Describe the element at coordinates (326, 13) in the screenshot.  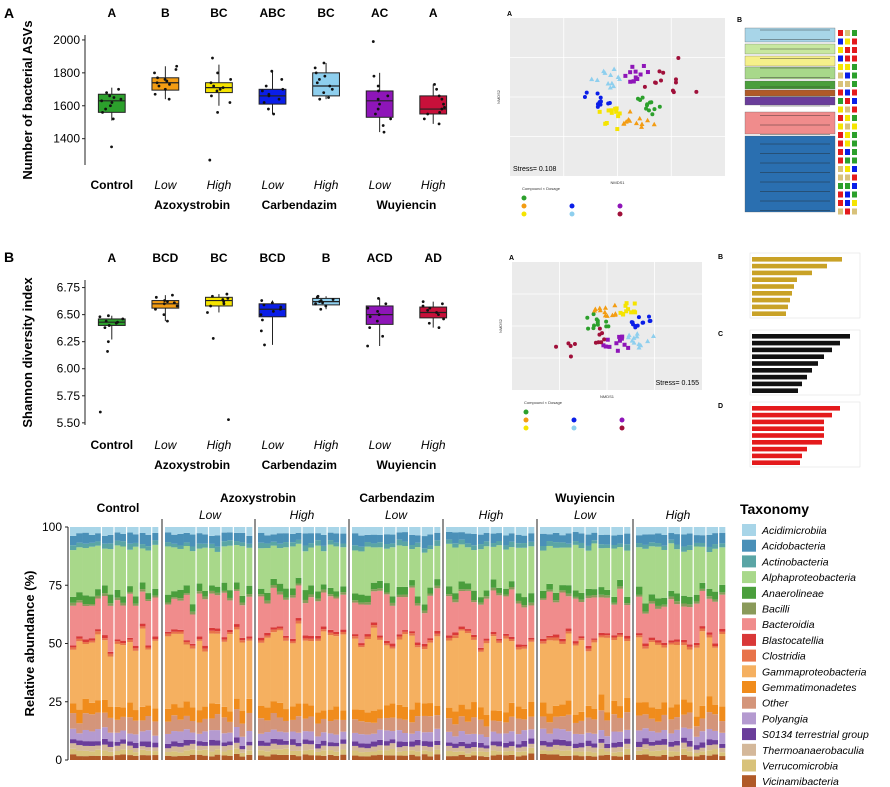
I see `significance-letter: BC` at that location.